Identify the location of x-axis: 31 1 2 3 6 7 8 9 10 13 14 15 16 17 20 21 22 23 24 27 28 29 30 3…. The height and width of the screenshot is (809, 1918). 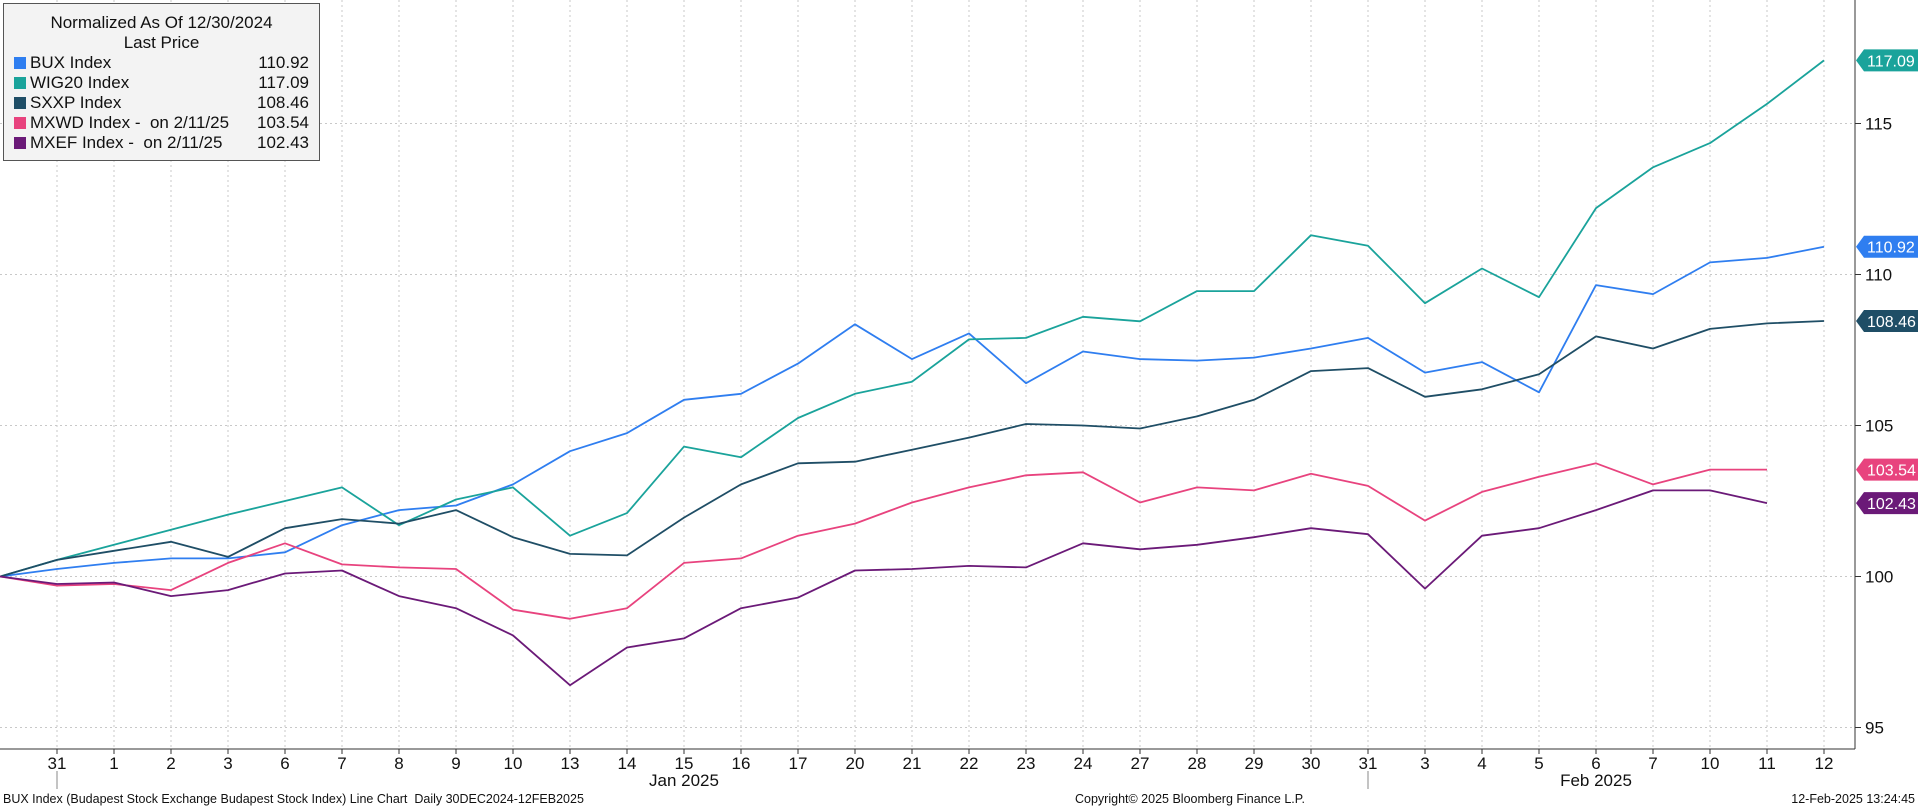
(927, 769).